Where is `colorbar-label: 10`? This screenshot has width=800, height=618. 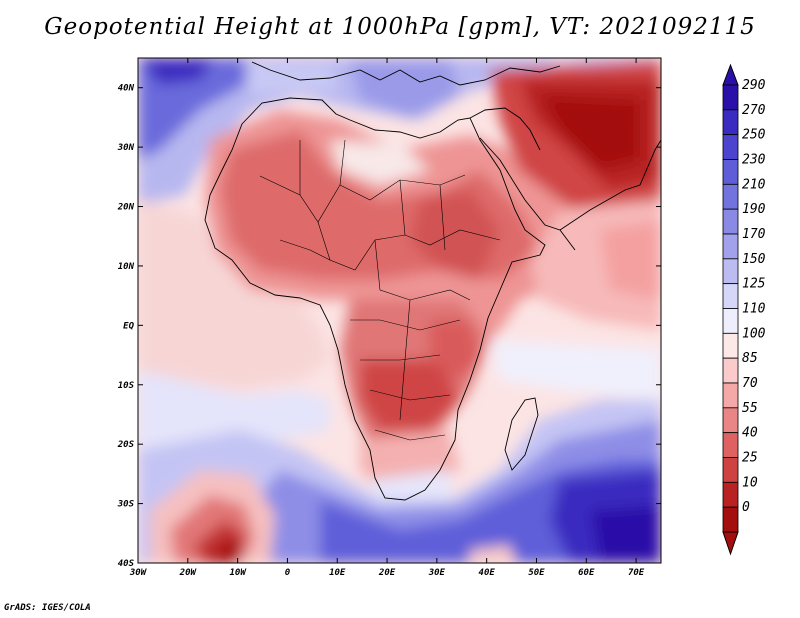
colorbar-label: 10 is located at coordinates (750, 482).